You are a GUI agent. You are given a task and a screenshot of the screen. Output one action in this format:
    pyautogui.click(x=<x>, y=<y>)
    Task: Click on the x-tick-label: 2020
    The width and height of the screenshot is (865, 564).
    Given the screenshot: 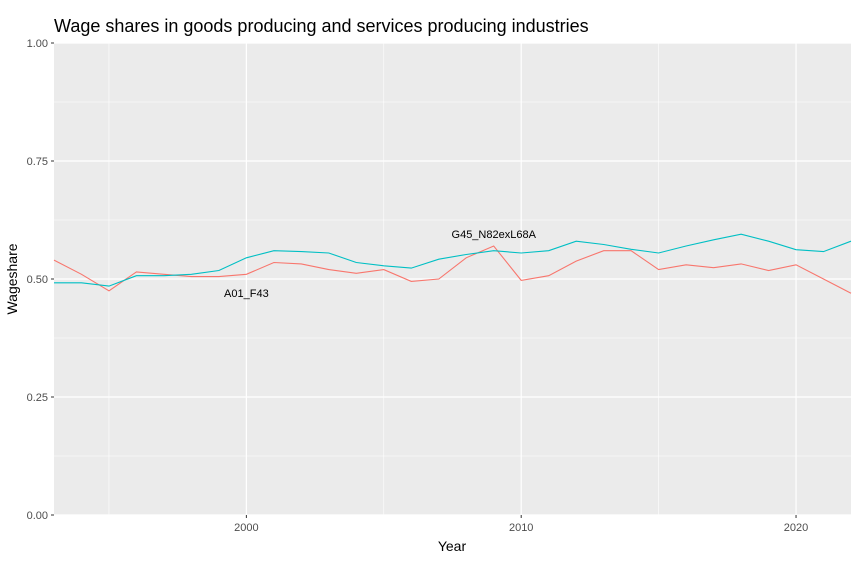 What is the action you would take?
    pyautogui.click(x=796, y=528)
    